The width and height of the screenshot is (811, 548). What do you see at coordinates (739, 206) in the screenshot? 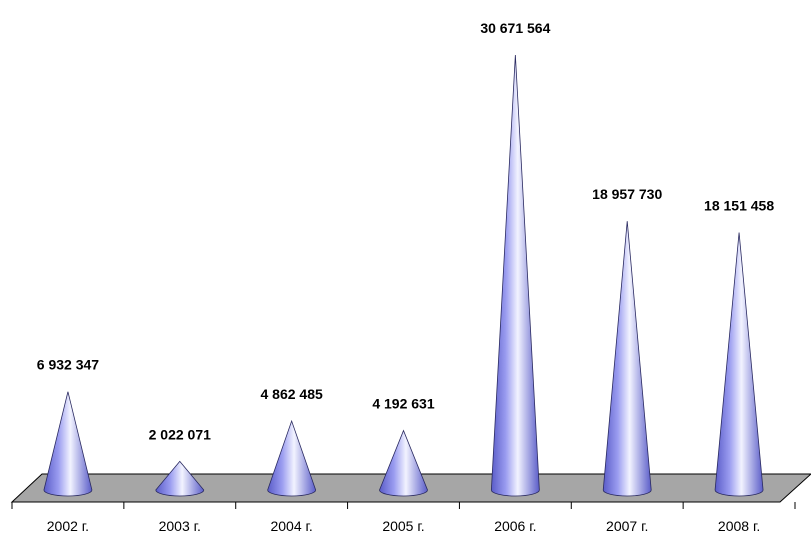
I see `data-label-7: 18 151 458` at bounding box center [739, 206].